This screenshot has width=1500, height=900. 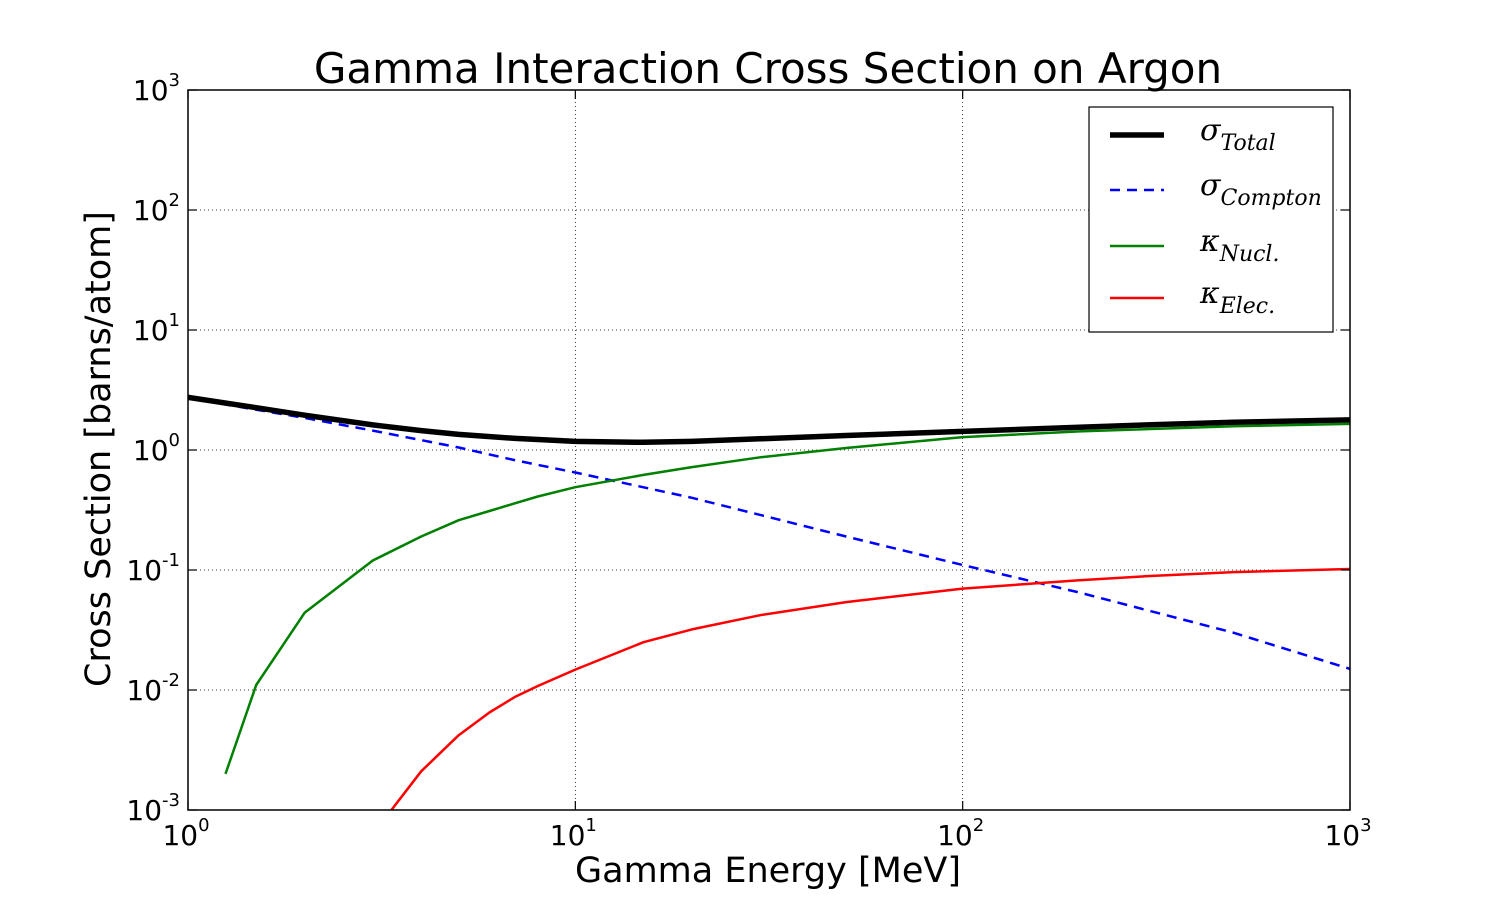 I want to click on legend-label: κNucl., so click(x=1239, y=245).